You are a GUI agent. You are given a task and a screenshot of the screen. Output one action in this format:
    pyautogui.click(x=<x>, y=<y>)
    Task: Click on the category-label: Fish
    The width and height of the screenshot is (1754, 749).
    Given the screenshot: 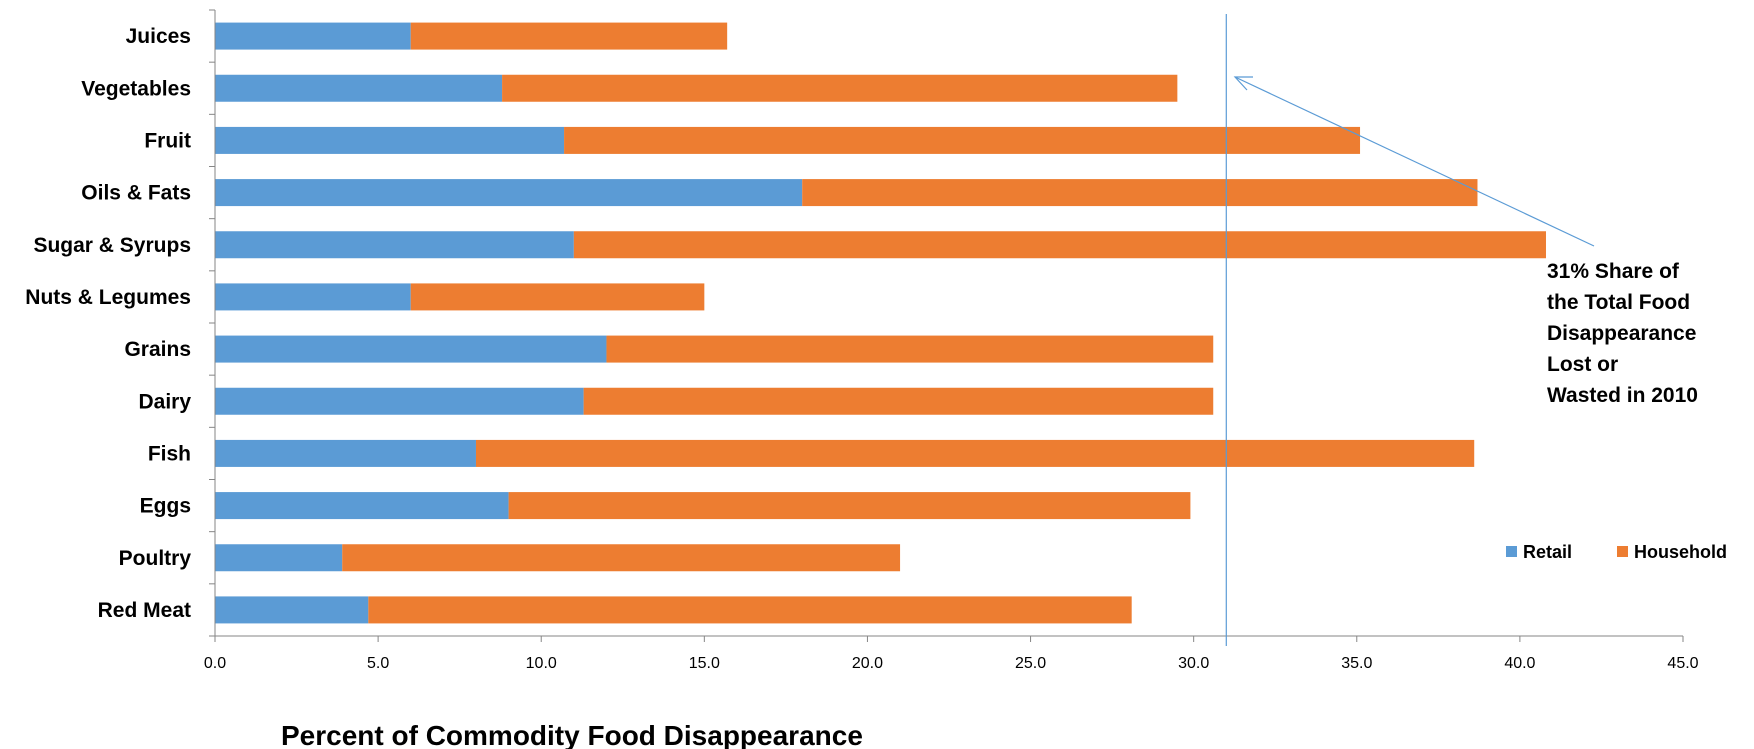 What is the action you would take?
    pyautogui.click(x=169, y=453)
    